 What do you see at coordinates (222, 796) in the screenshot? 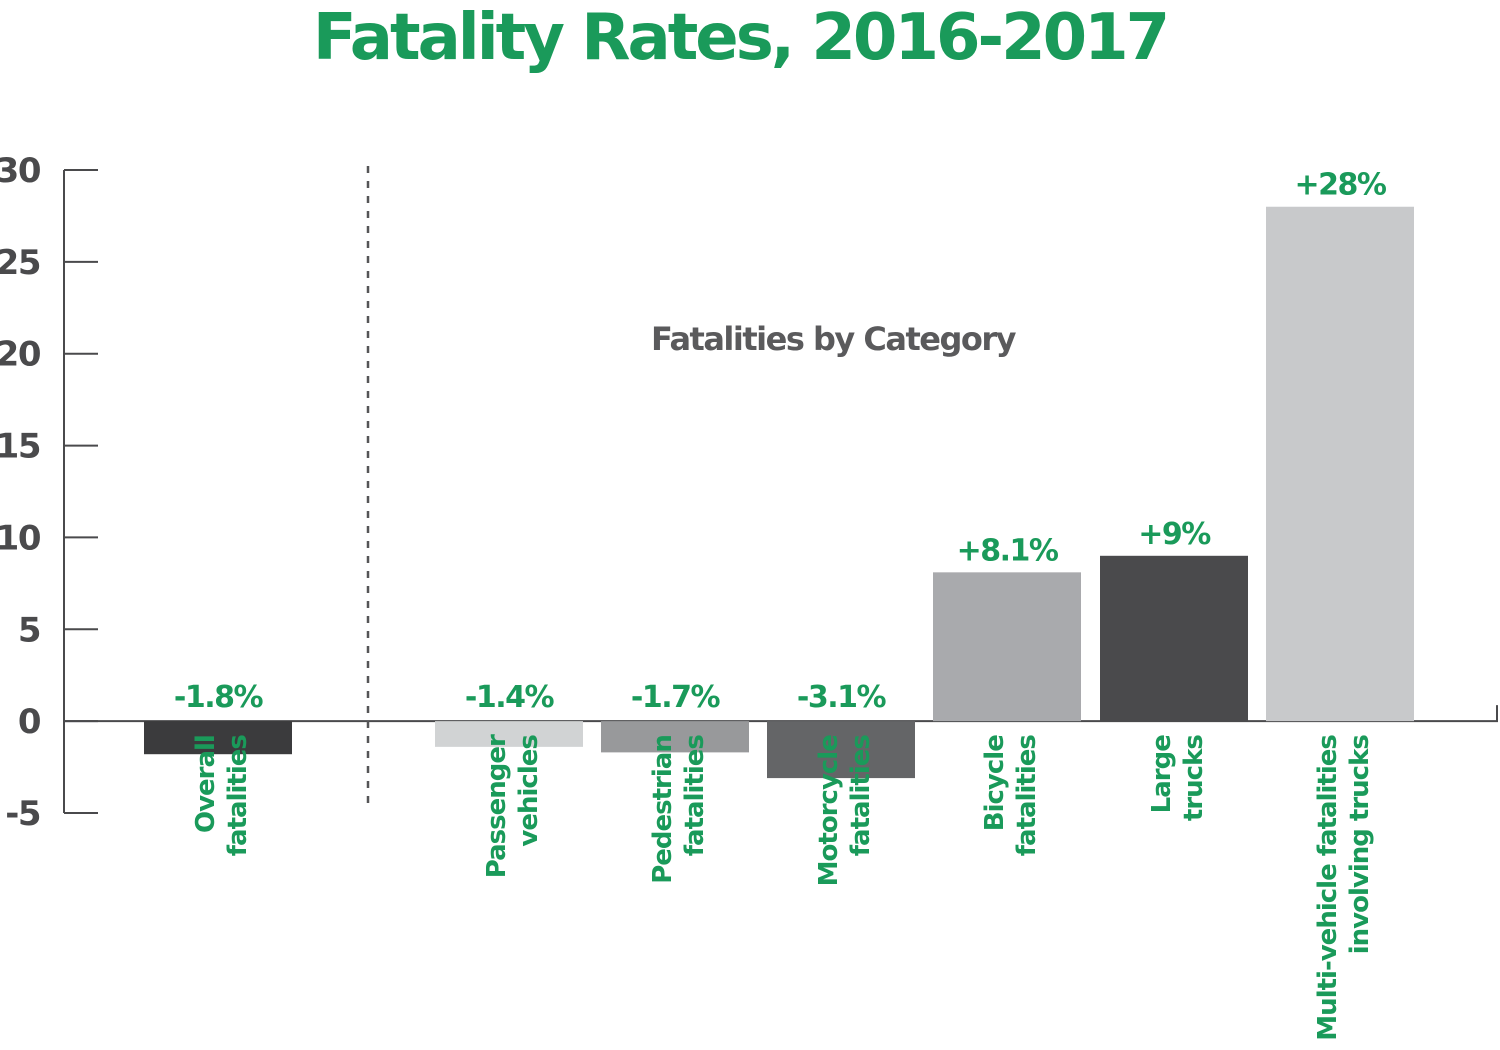
I see `category-label: Overall fatalities` at bounding box center [222, 796].